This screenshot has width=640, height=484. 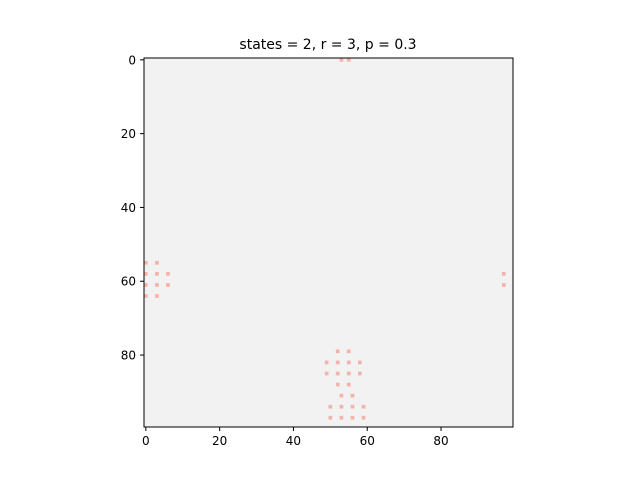 I want to click on y-tick-label: 40, so click(x=128, y=208).